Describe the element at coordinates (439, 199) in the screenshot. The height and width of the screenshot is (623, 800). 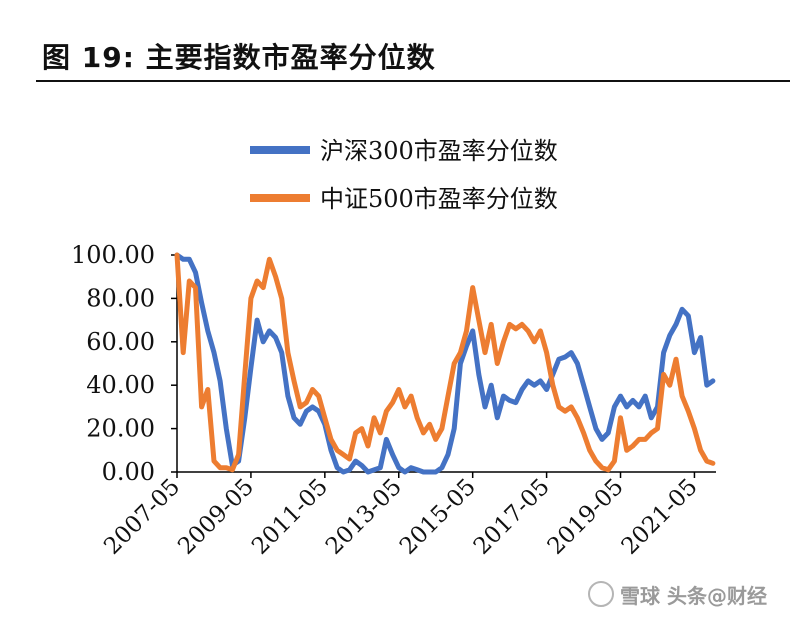
I see `legend-label-zz500: 中证500市盈率分位数` at that location.